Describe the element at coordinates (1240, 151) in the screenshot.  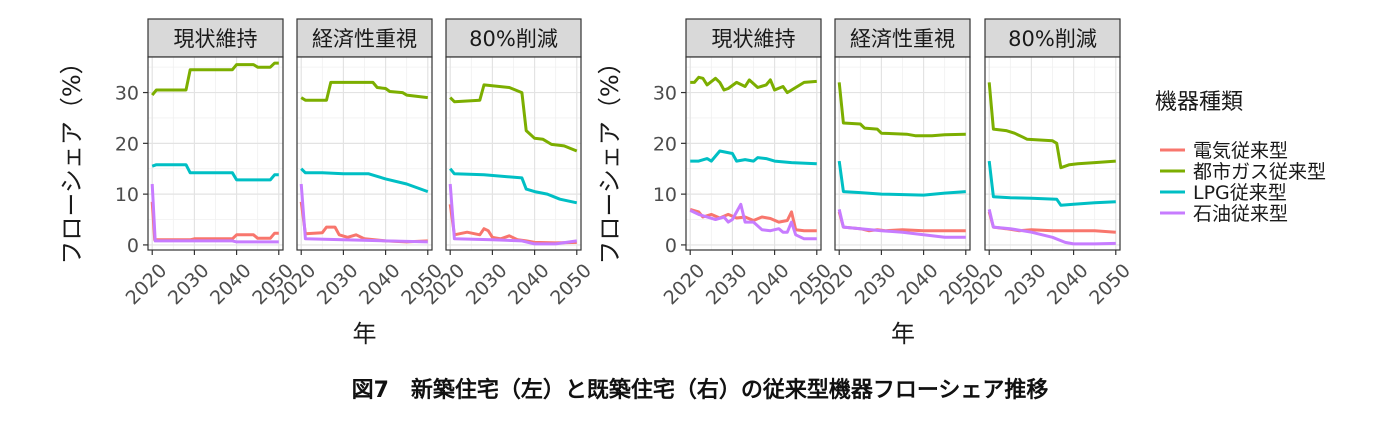
I see `legend-label: 電気従来型` at that location.